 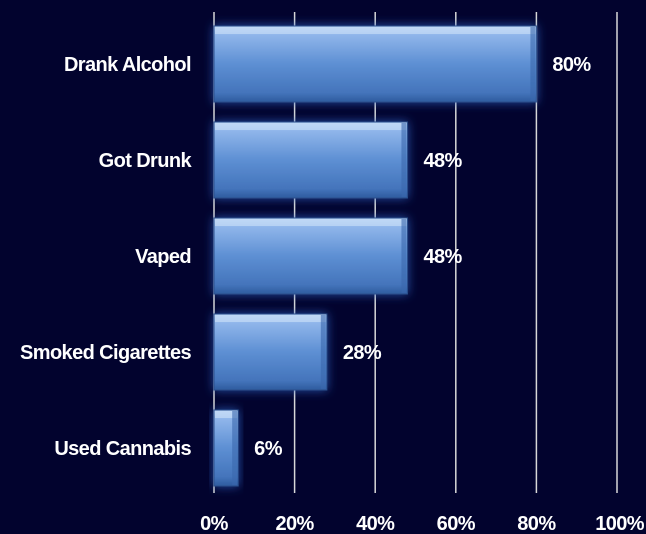 What do you see at coordinates (294, 523) in the screenshot?
I see `x-tick-label: 20%` at bounding box center [294, 523].